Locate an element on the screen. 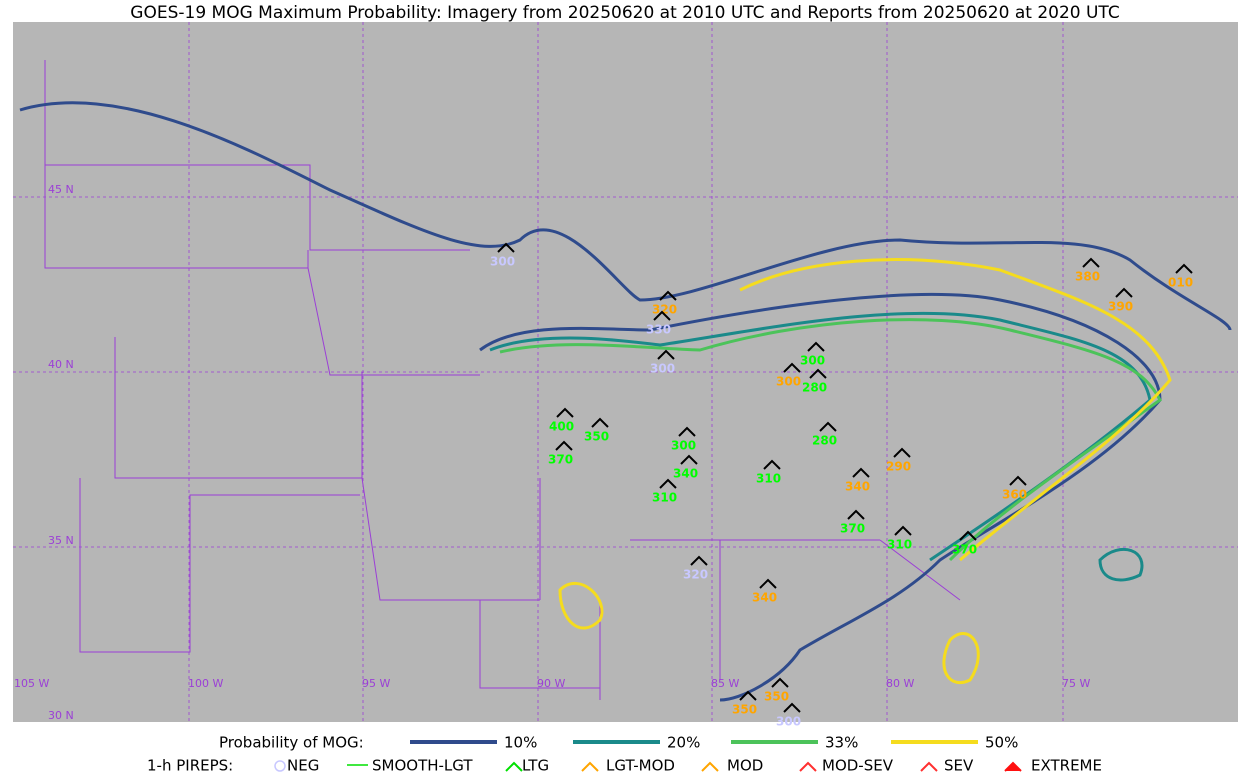  lon-label: 105 W is located at coordinates (31, 683).